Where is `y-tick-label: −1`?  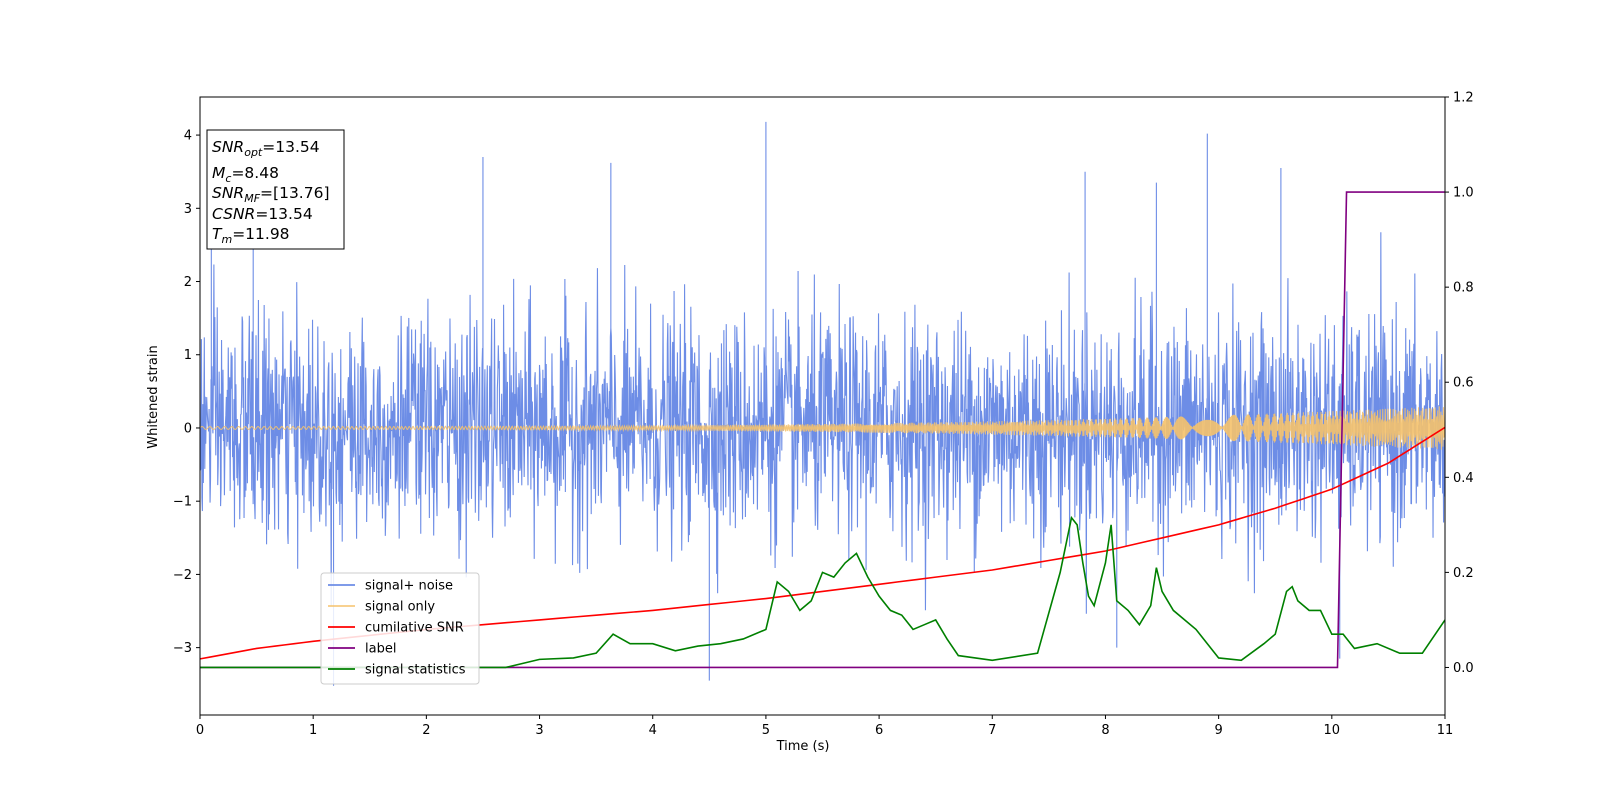
y-tick-label: −1 is located at coordinates (182, 502).